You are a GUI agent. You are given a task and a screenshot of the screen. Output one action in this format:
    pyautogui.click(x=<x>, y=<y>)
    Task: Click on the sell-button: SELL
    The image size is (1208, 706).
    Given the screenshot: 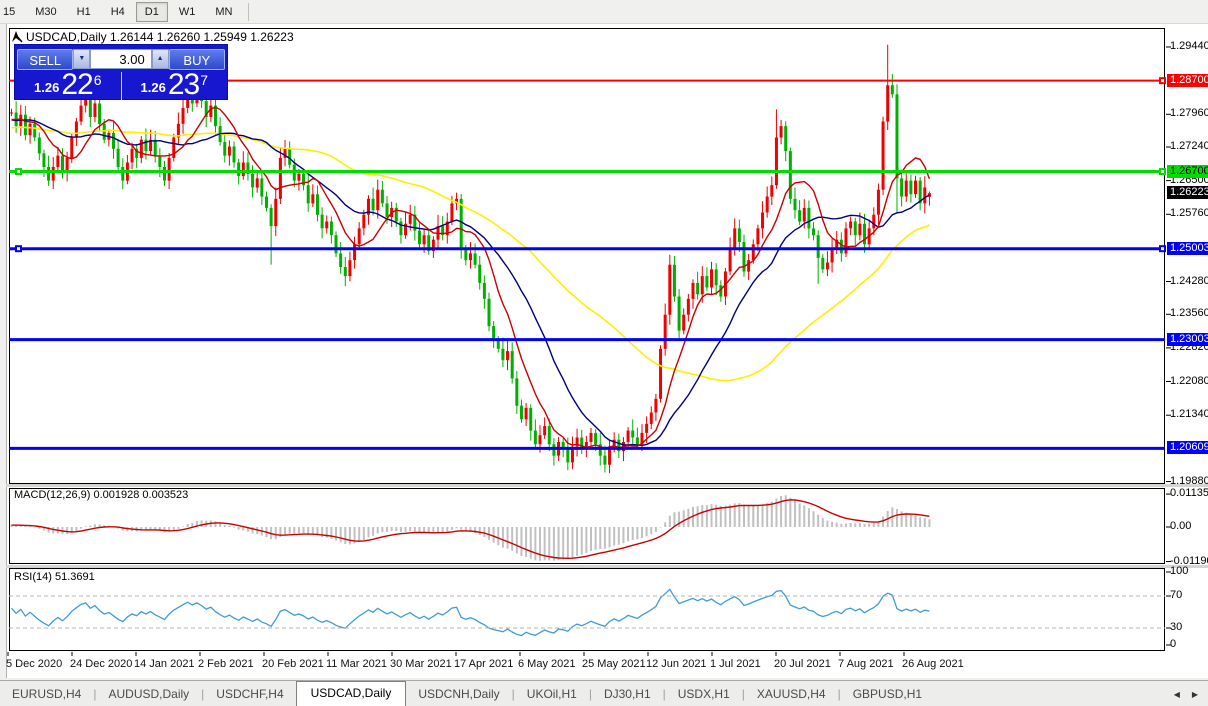 What is the action you would take?
    pyautogui.click(x=45, y=59)
    